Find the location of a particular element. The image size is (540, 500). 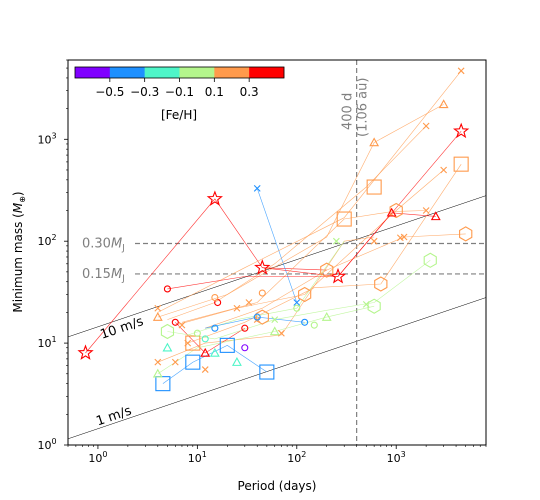

y-tick-label: 10⁰ is located at coordinates (46, 444).